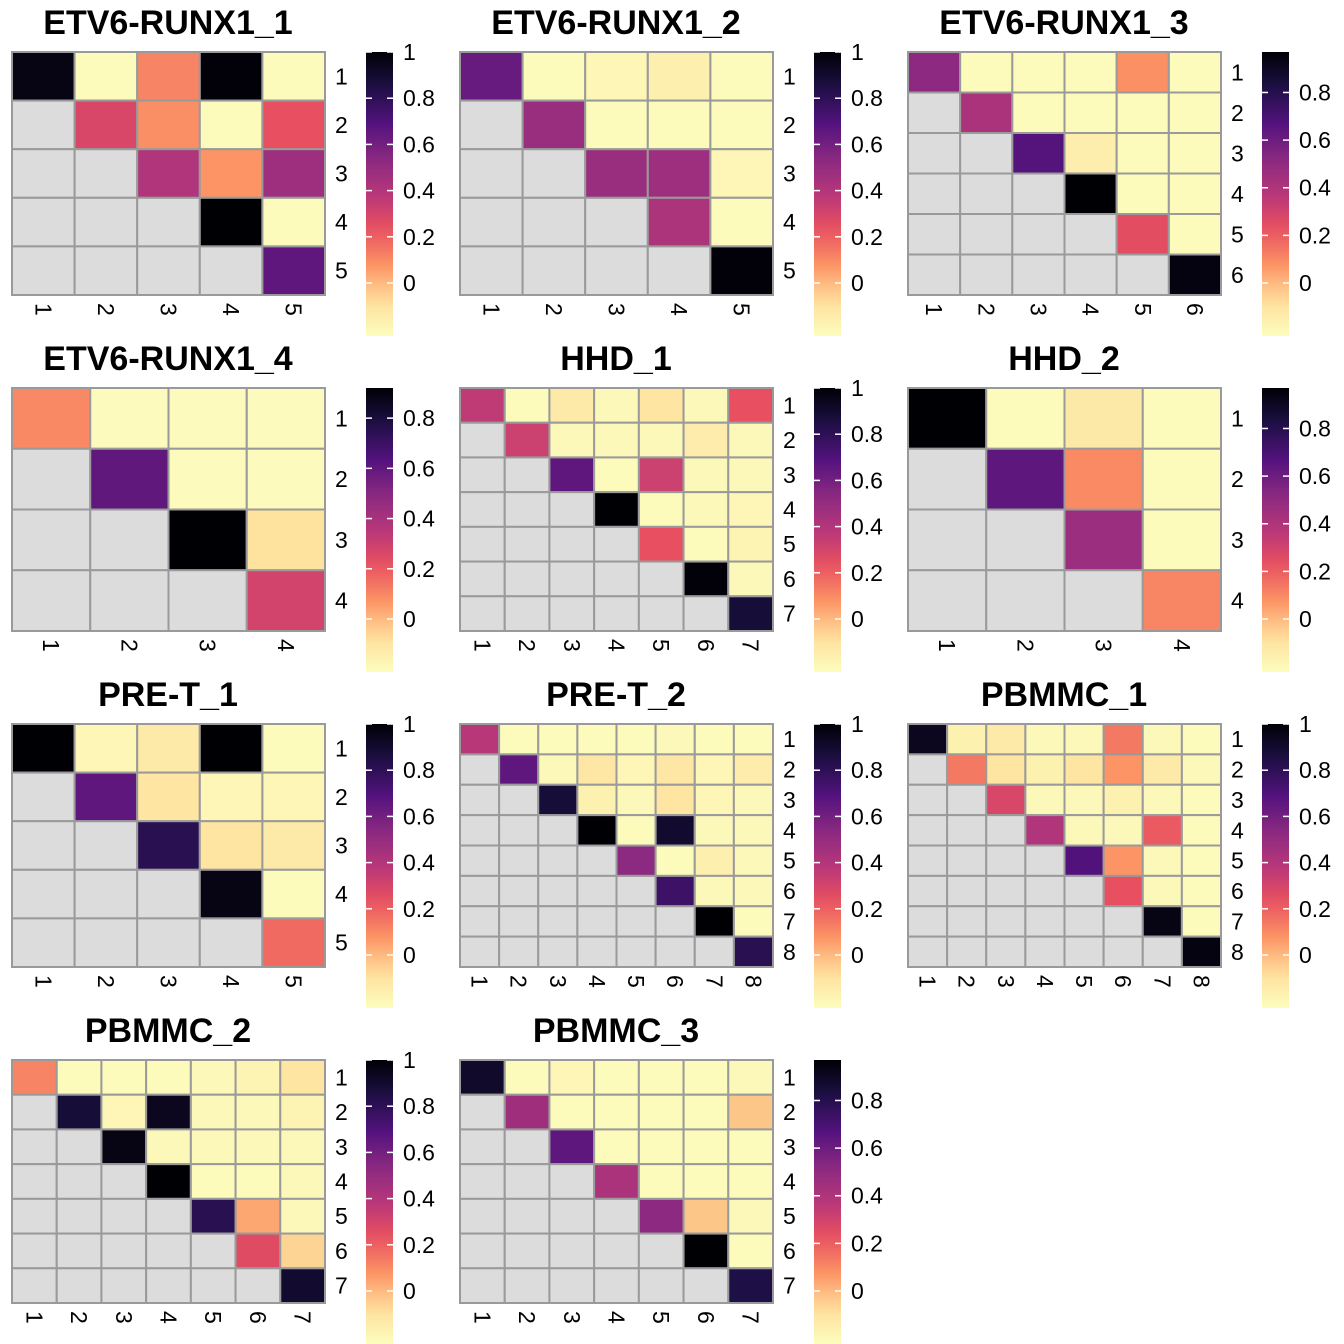 Image resolution: width=1344 pixels, height=1344 pixels. I want to click on colorbar, so click(827, 530).